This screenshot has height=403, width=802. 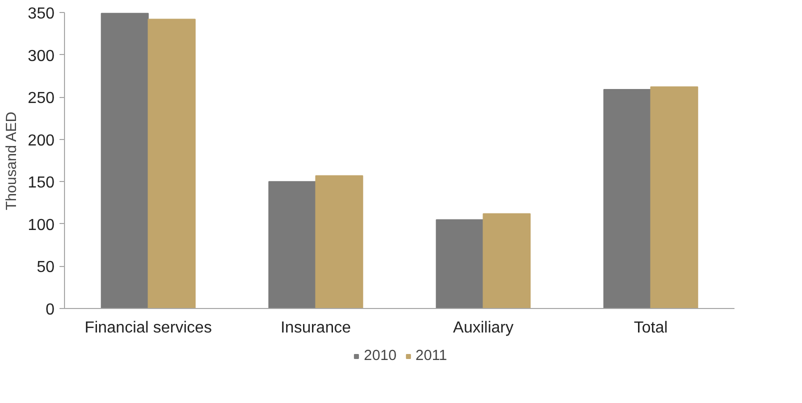 I want to click on legend-label: 2011, so click(x=432, y=356).